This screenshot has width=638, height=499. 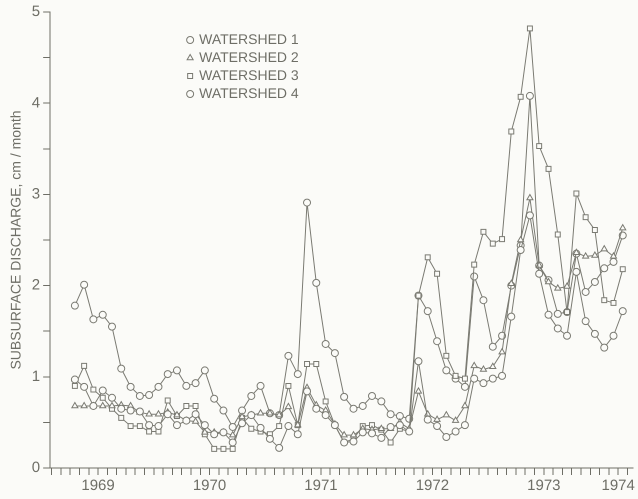 I want to click on y-tick-label: 4, so click(x=36, y=103).